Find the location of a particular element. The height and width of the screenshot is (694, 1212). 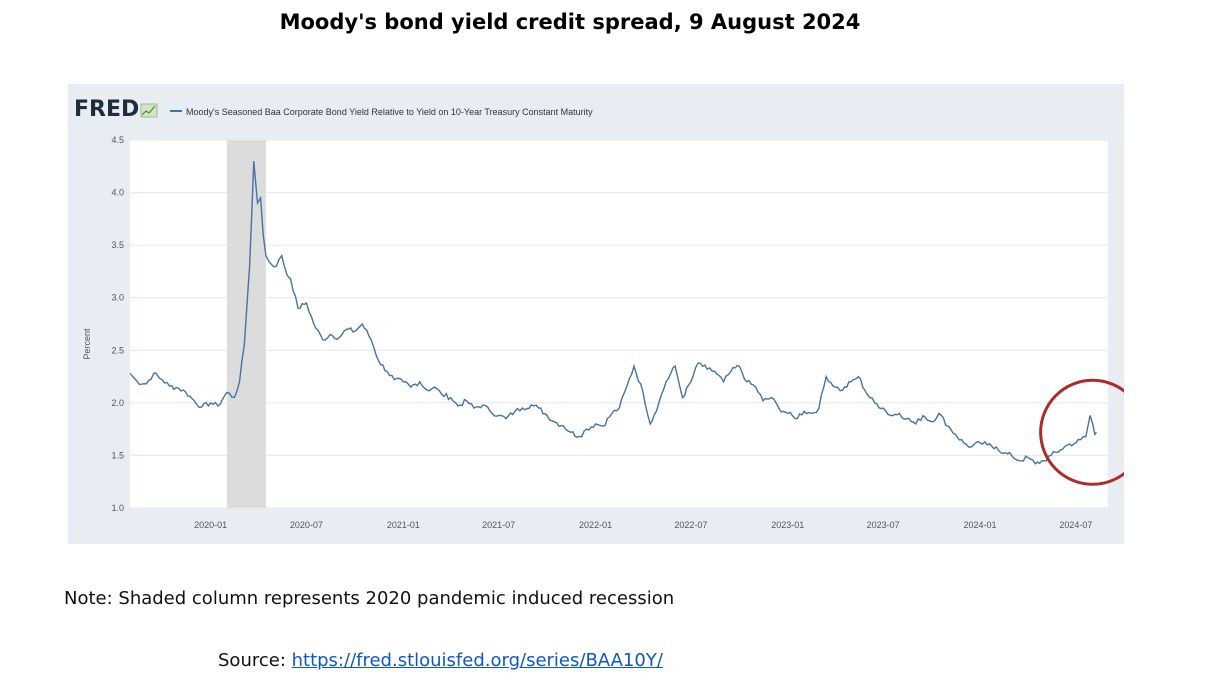

x-tick-label: 2023-01 is located at coordinates (787, 525).